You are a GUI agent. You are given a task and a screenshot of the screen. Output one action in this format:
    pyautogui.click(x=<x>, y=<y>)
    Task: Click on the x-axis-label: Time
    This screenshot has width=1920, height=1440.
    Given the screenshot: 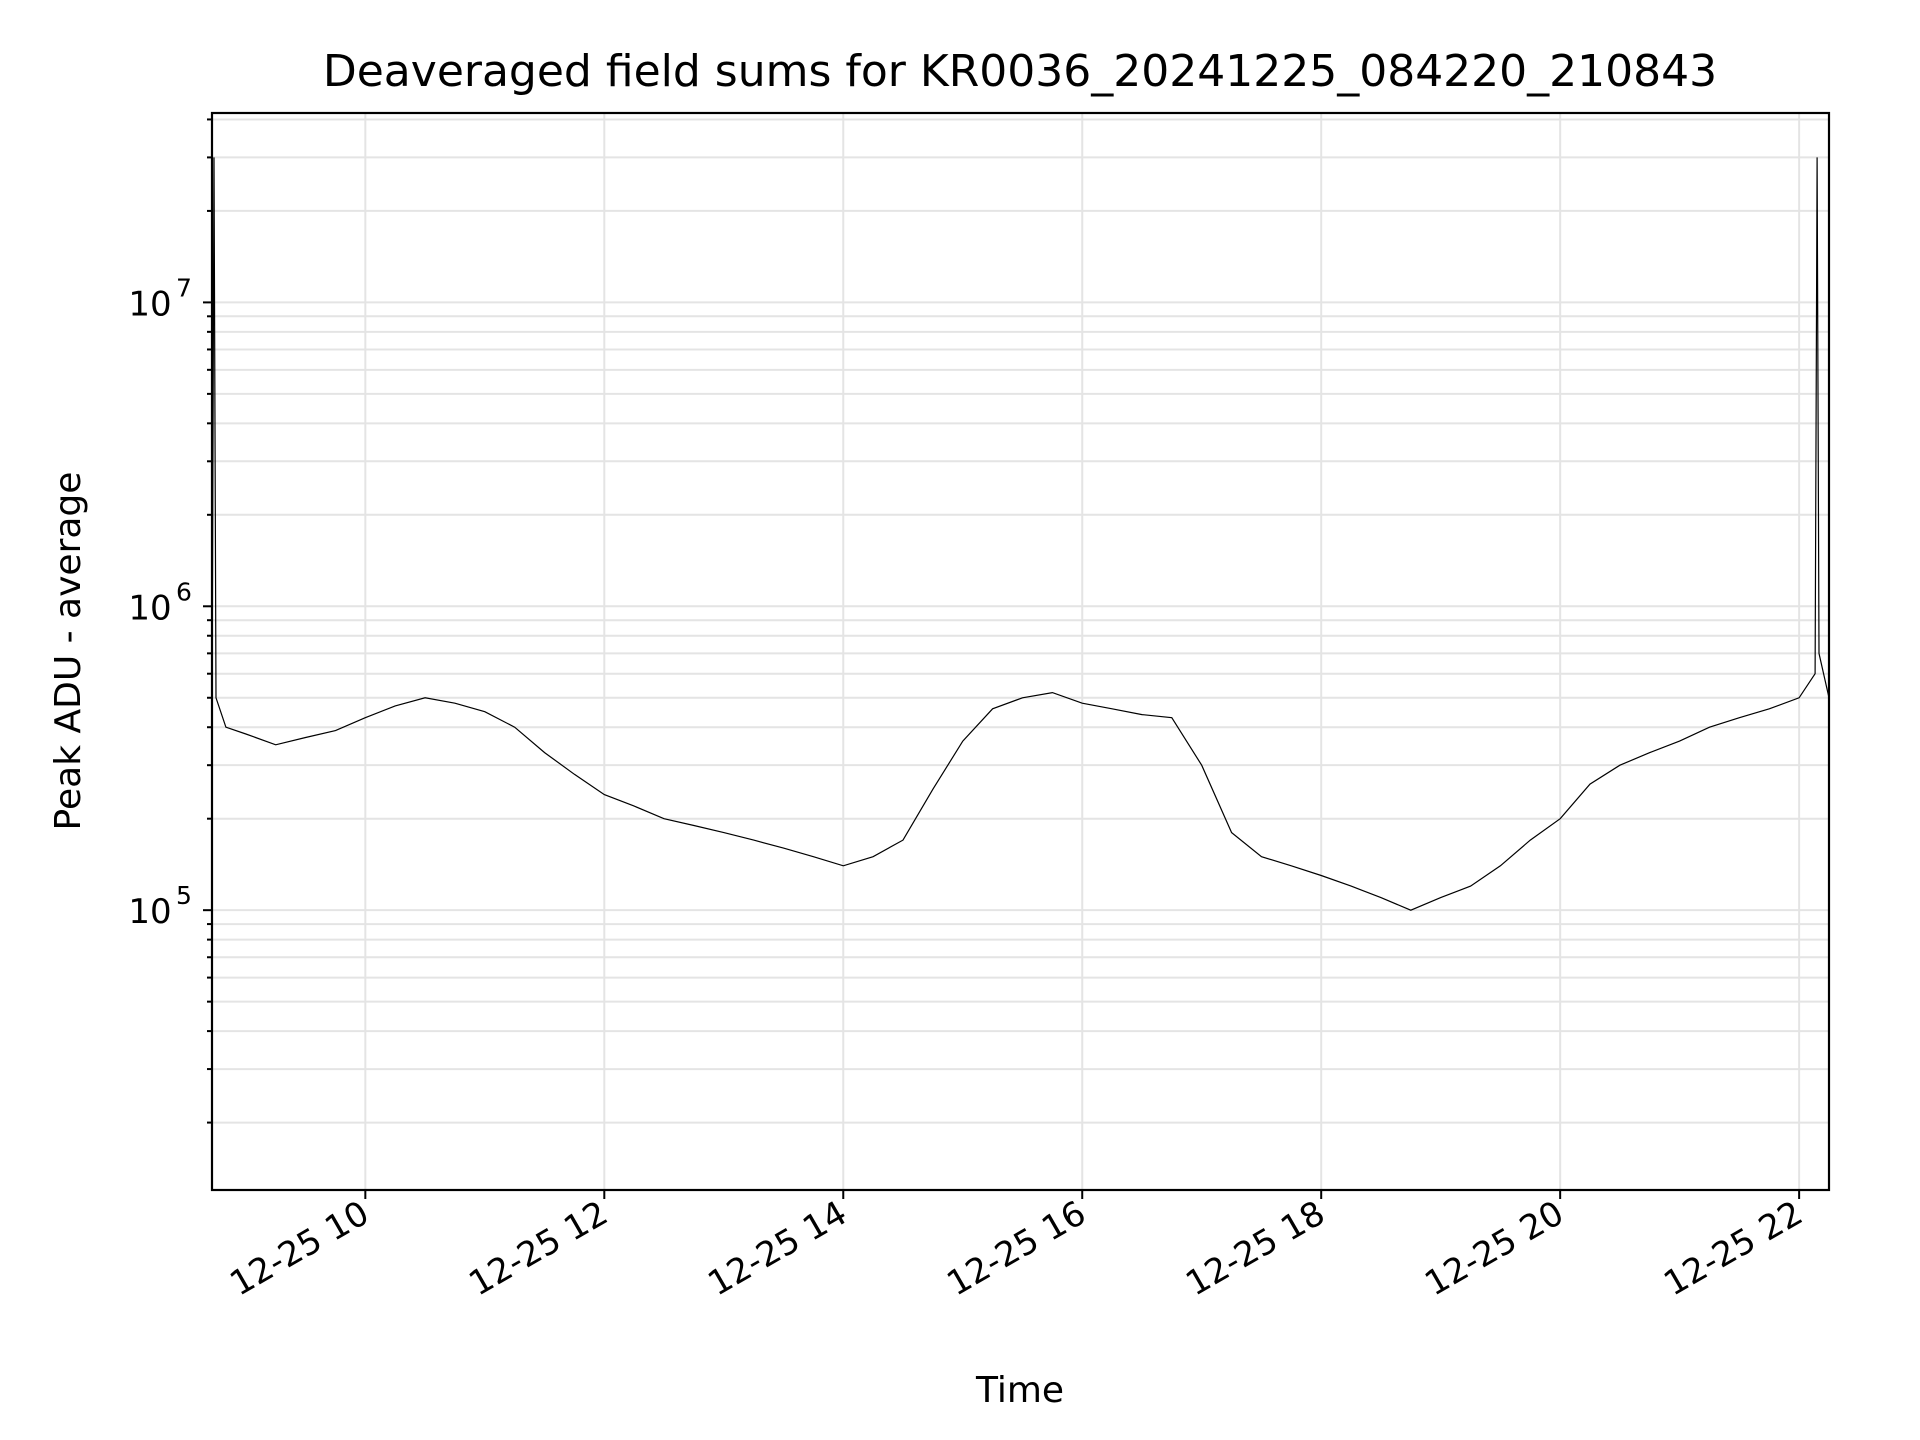 What is the action you would take?
    pyautogui.click(x=1019, y=1390)
    